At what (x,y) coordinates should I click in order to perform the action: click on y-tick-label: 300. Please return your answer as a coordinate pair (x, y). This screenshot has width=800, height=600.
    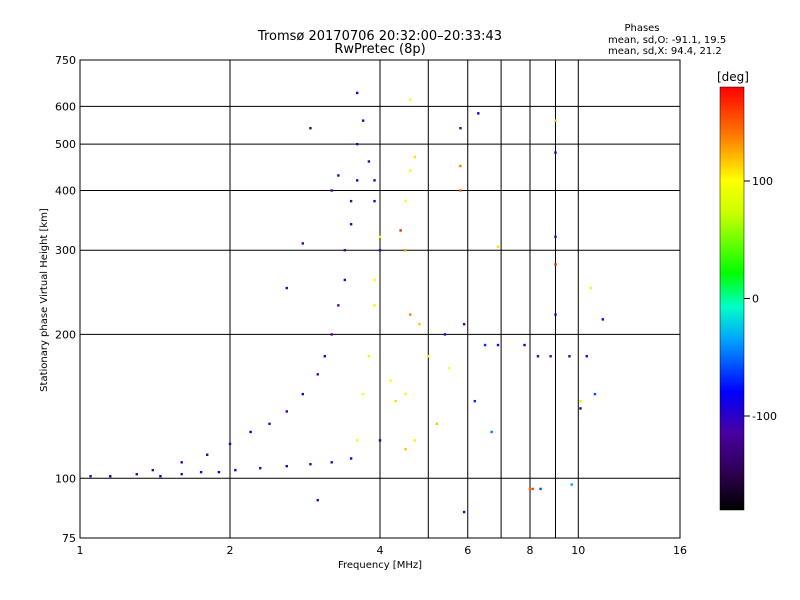
    Looking at the image, I should click on (65, 250).